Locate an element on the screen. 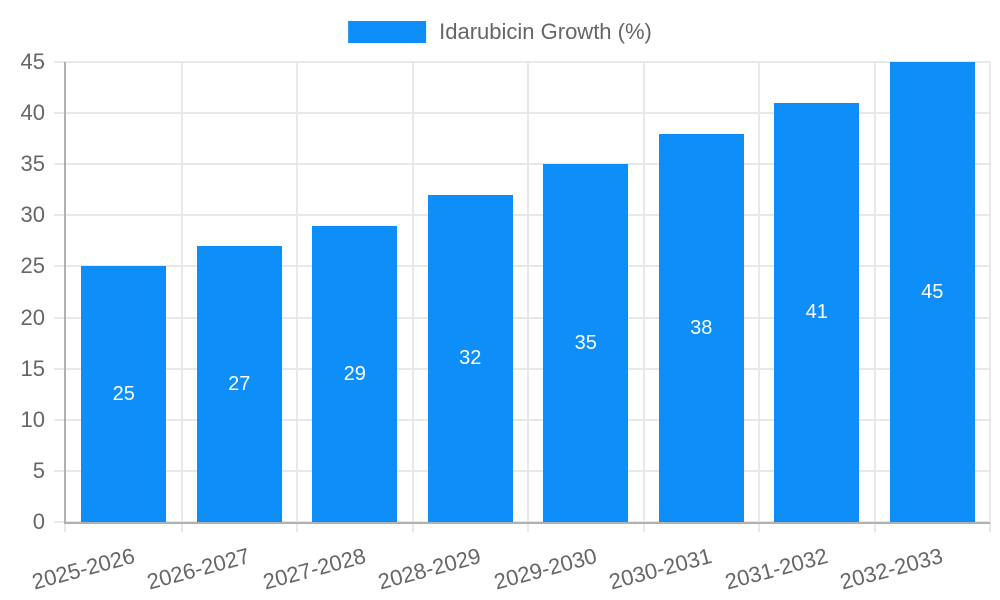  bar-value-label: 41 is located at coordinates (816, 312).